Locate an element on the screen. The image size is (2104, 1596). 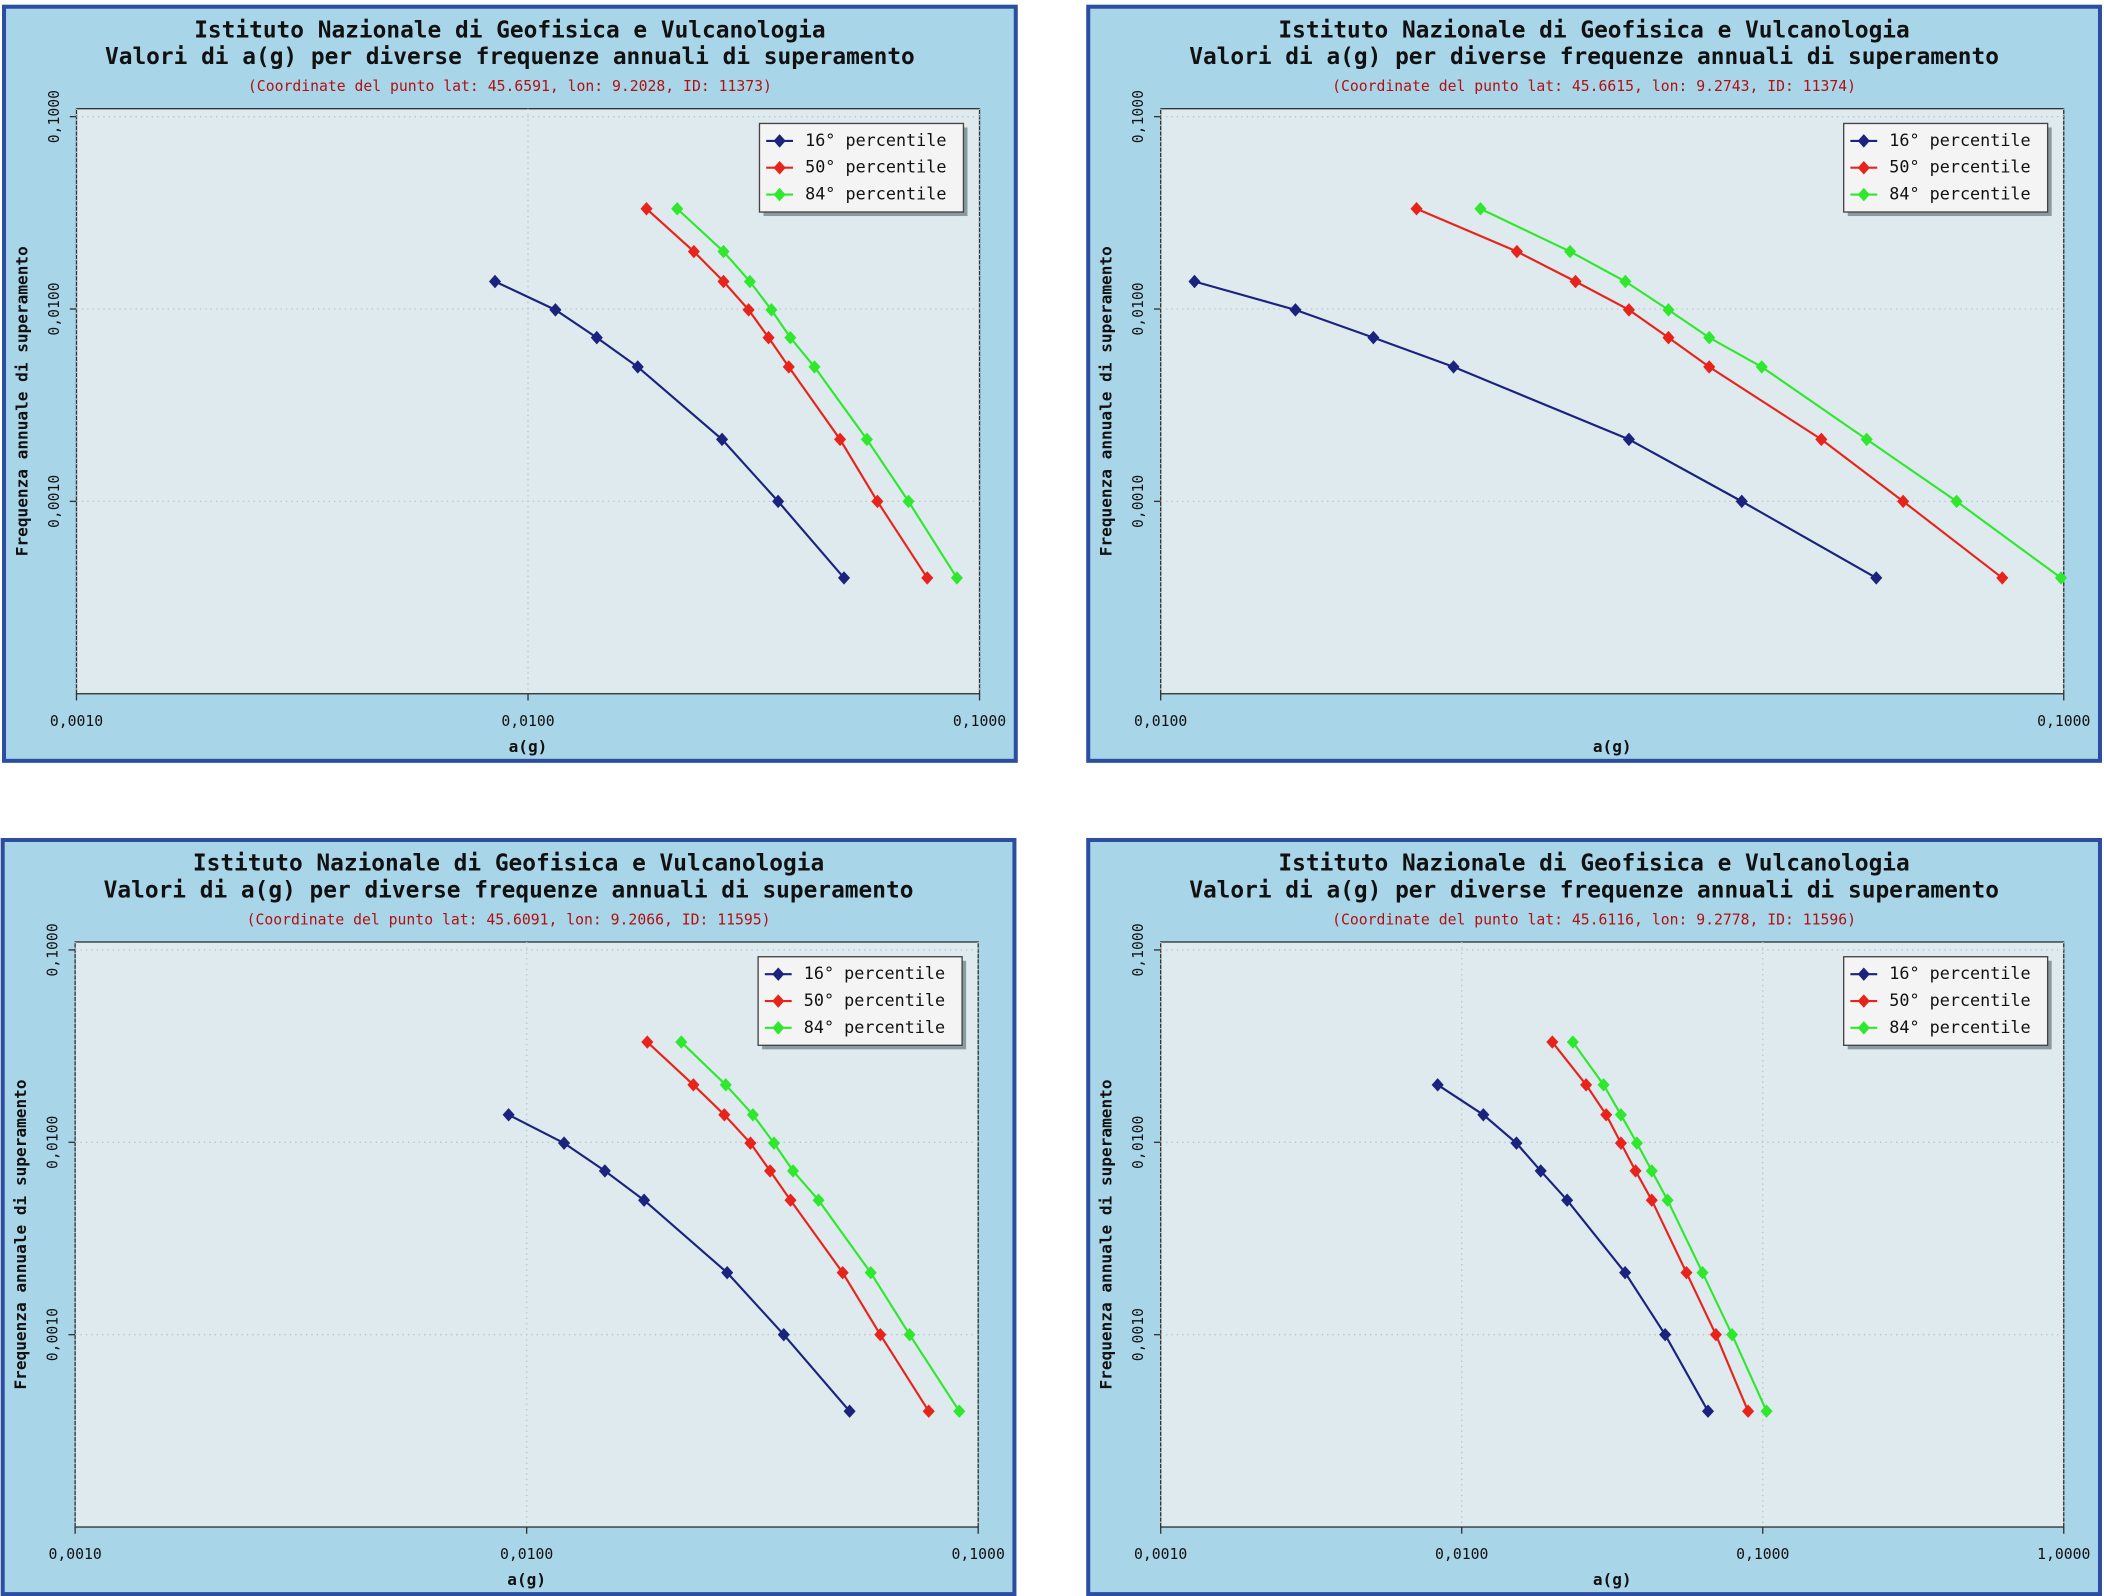
x-tick-label: 0,0010 is located at coordinates (1160, 1554).